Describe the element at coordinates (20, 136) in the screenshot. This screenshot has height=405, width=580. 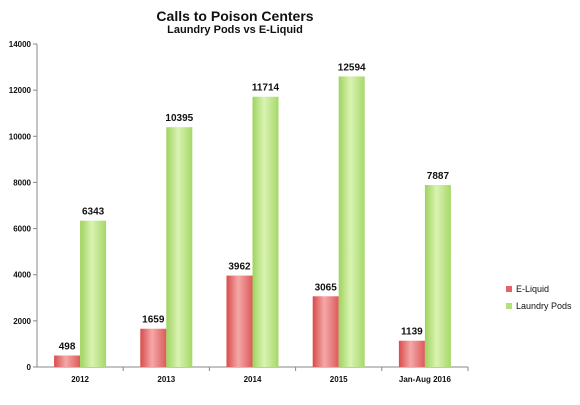
I see `y-tick-label: 10000` at that location.